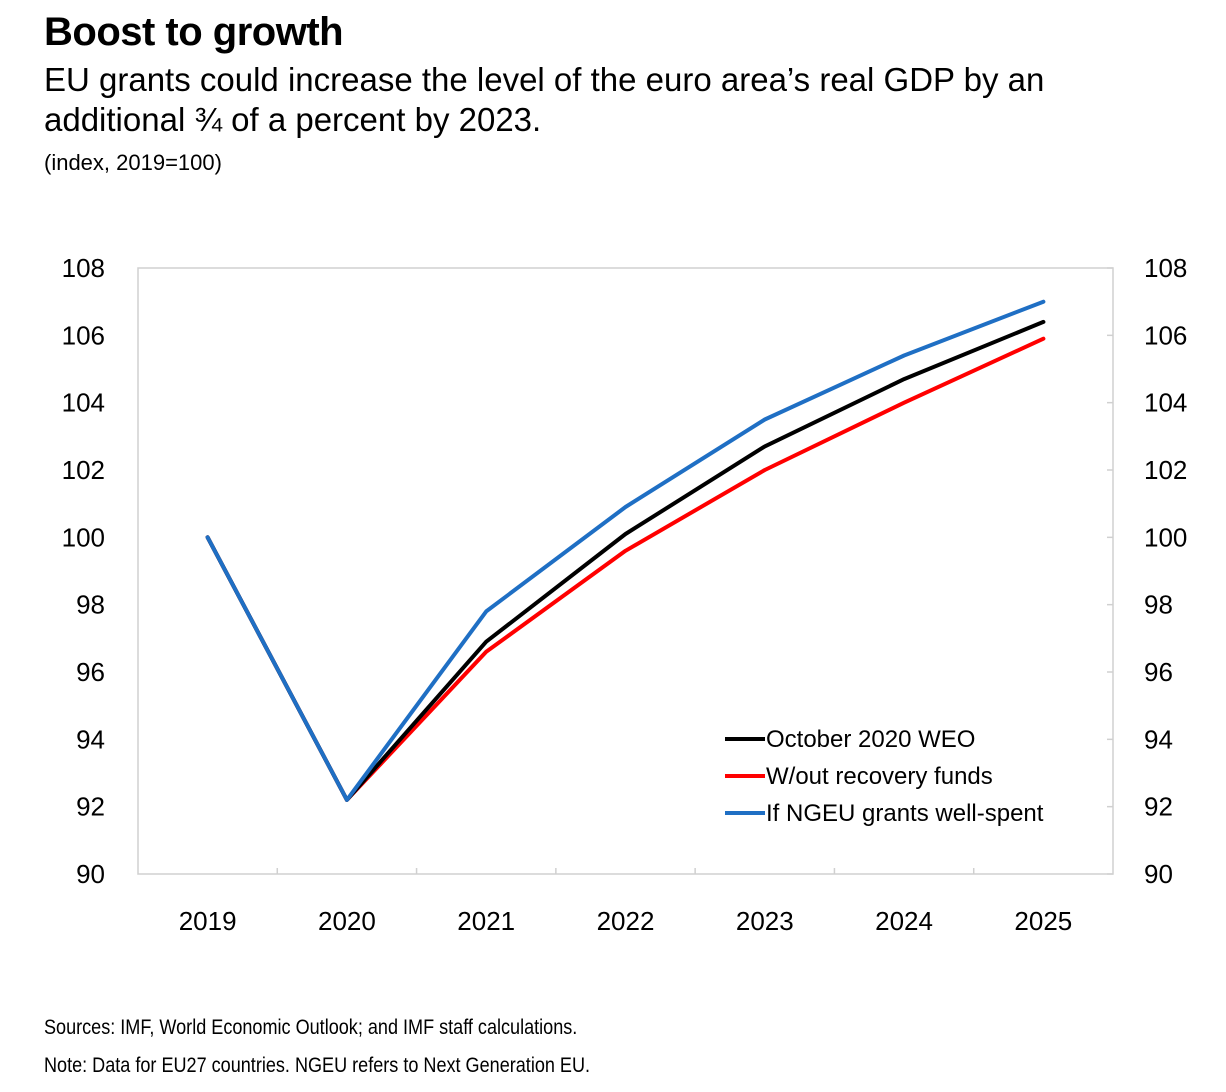 Image resolution: width=1226 pixels, height=1092 pixels. Describe the element at coordinates (90, 605) in the screenshot. I see `y-tick-label-left: 98` at that location.